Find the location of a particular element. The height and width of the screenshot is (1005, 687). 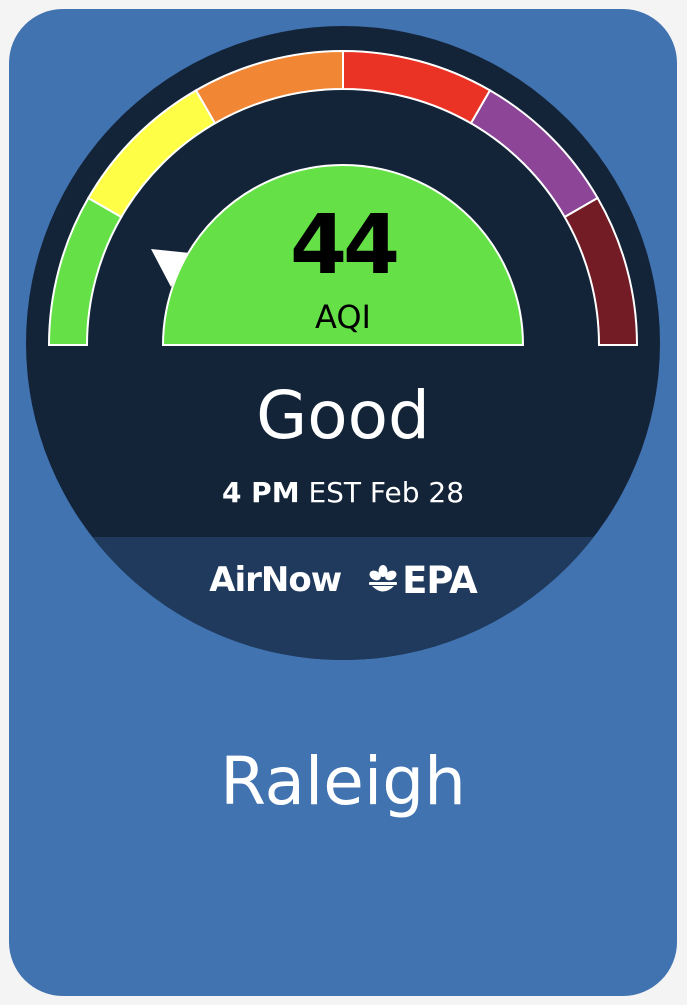

gauge-needle is located at coordinates (170, 268).